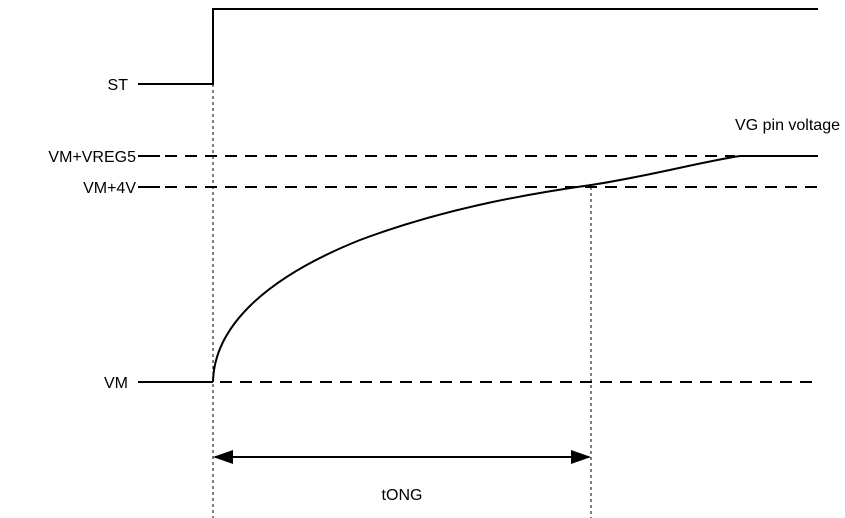 The height and width of the screenshot is (518, 845). What do you see at coordinates (109, 188) in the screenshot?
I see `vm-4v-label: VM+4V` at bounding box center [109, 188].